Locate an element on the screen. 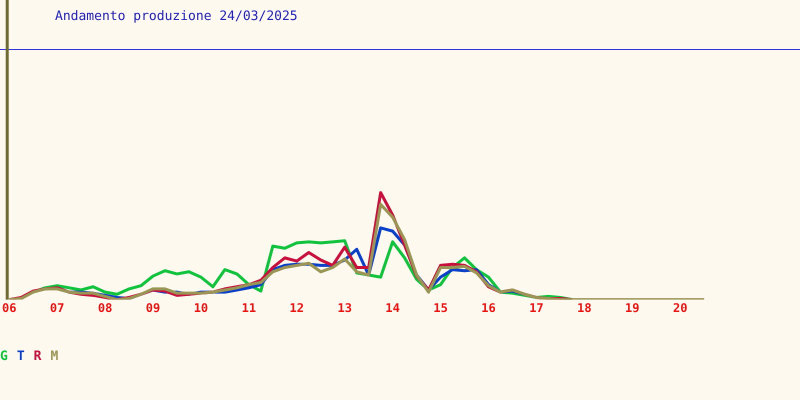  x-tick-label: 16 is located at coordinates (488, 307).